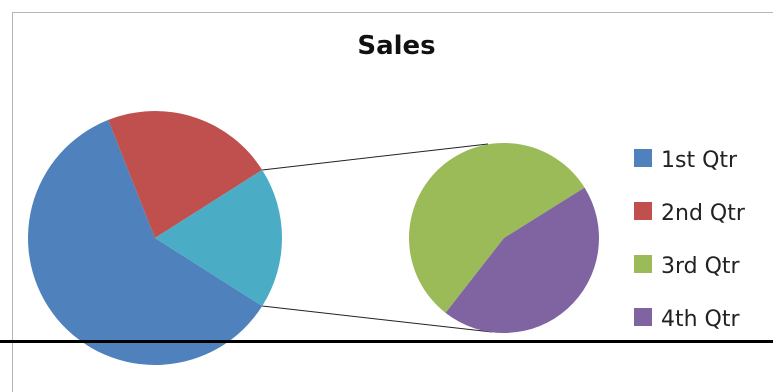 The image size is (773, 392). I want to click on legend-swatch-3rd-qtr, so click(643, 264).